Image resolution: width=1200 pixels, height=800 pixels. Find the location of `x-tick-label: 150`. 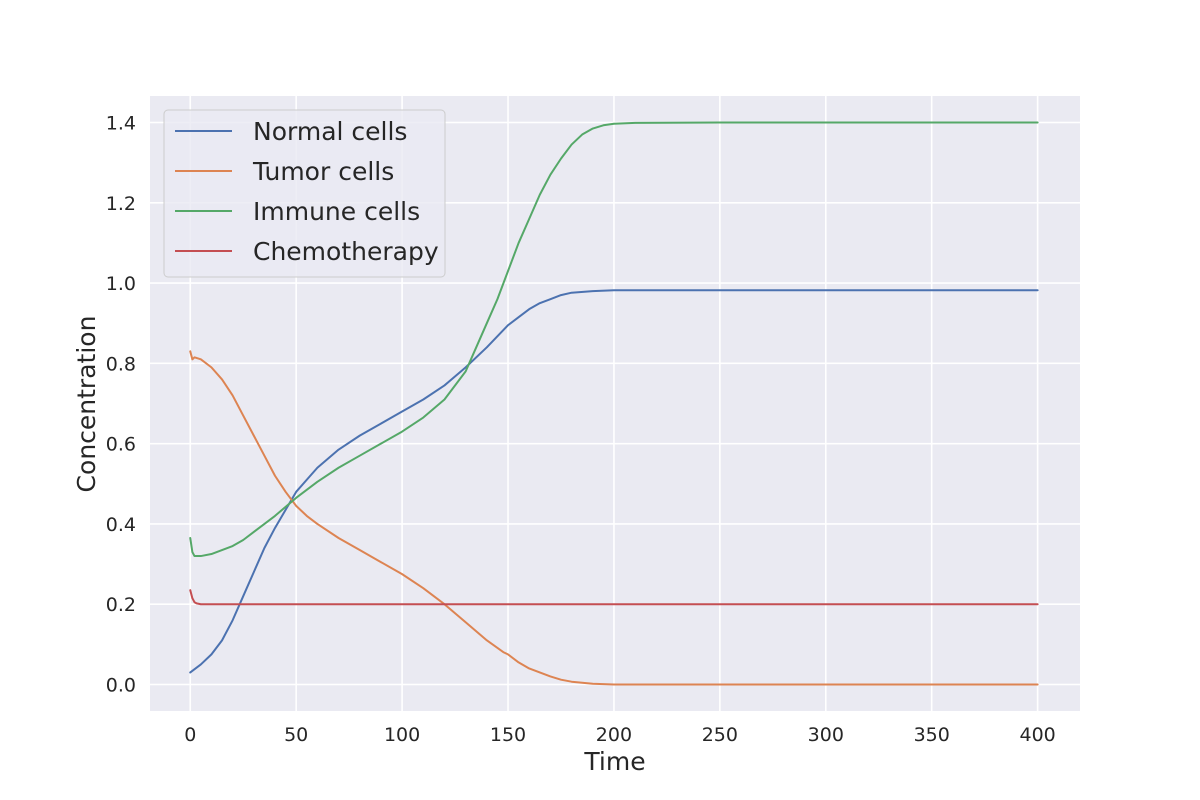

x-tick-label: 150 is located at coordinates (508, 735).